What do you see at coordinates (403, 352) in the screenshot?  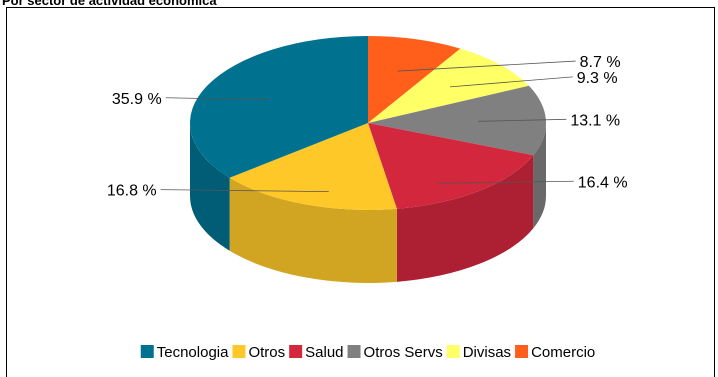 I see `legend-label-otros-servs: Otros Servs` at bounding box center [403, 352].